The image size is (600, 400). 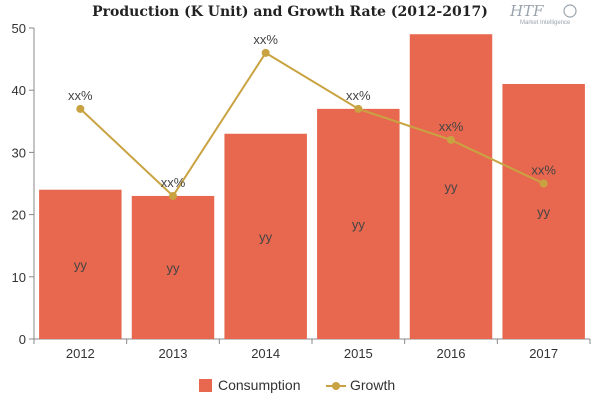 What do you see at coordinates (545, 23) in the screenshot?
I see `logo-subtext: Market Intelligence` at bounding box center [545, 23].